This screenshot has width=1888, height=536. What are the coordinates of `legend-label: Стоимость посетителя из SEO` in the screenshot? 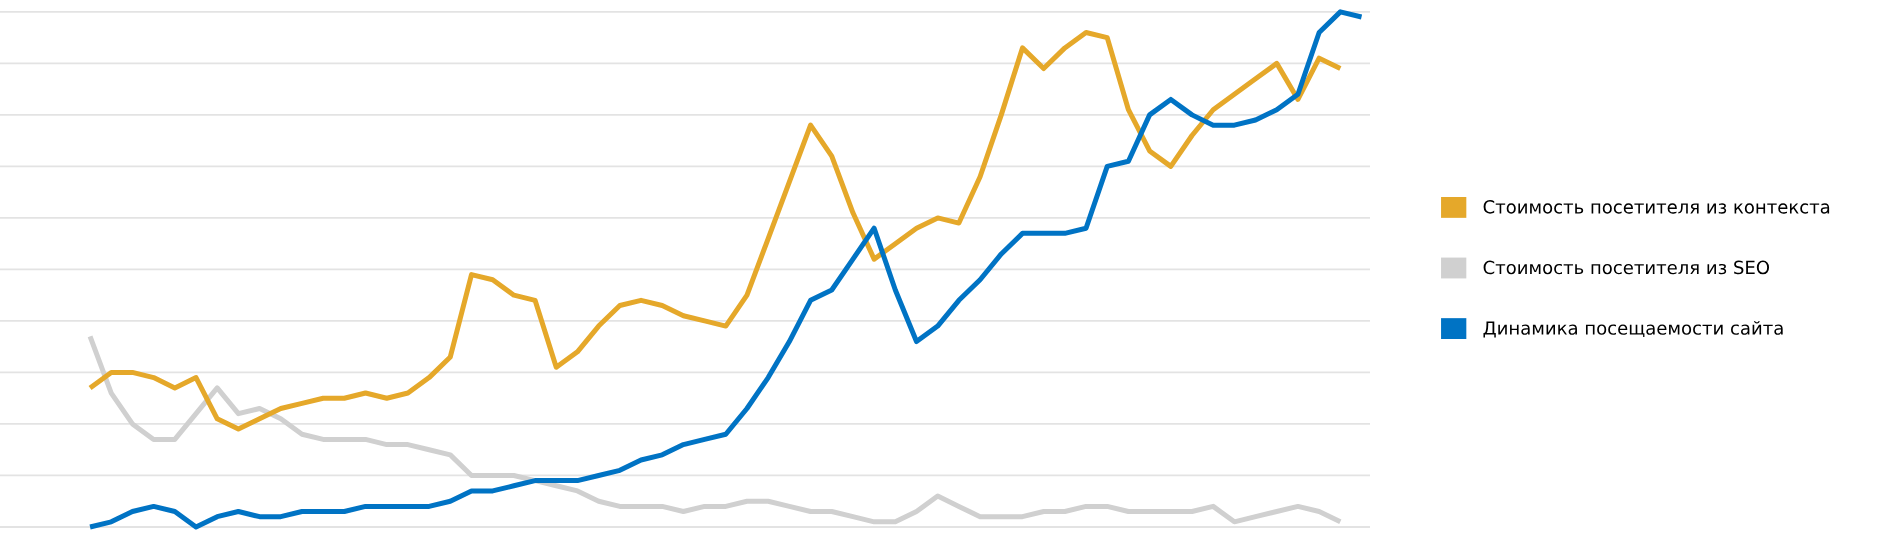 It's located at (1626, 267).